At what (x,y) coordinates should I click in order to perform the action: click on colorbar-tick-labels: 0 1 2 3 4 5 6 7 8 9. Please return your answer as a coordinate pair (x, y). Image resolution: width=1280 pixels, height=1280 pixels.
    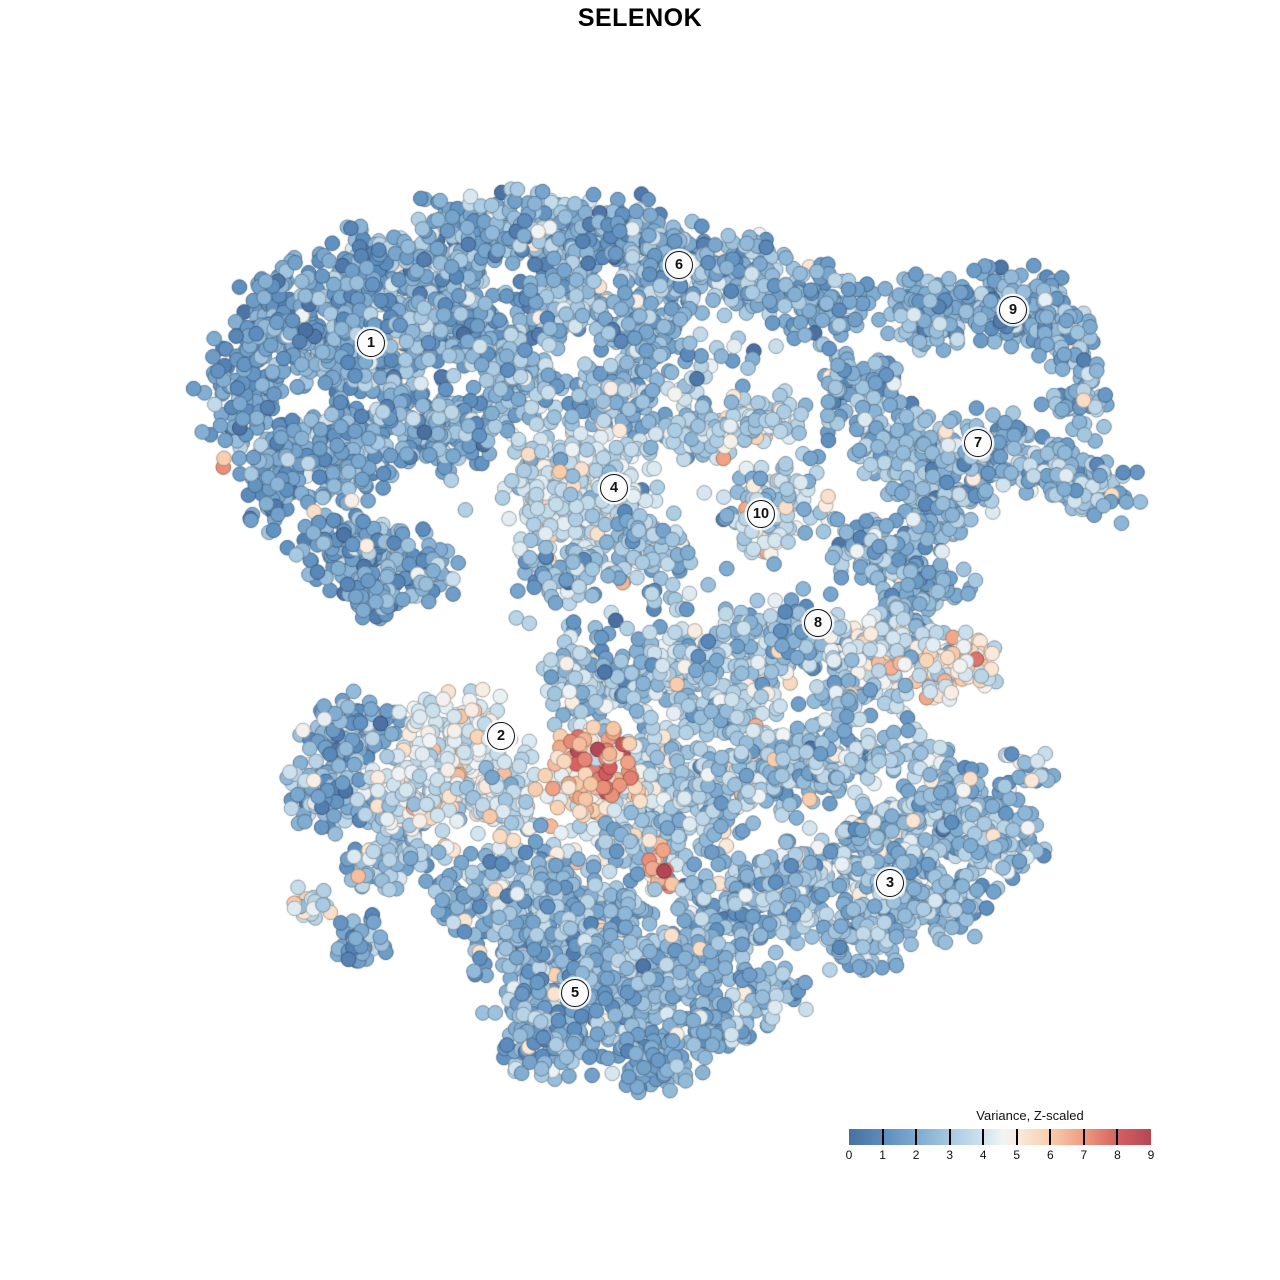
    Looking at the image, I should click on (1000, 1155).